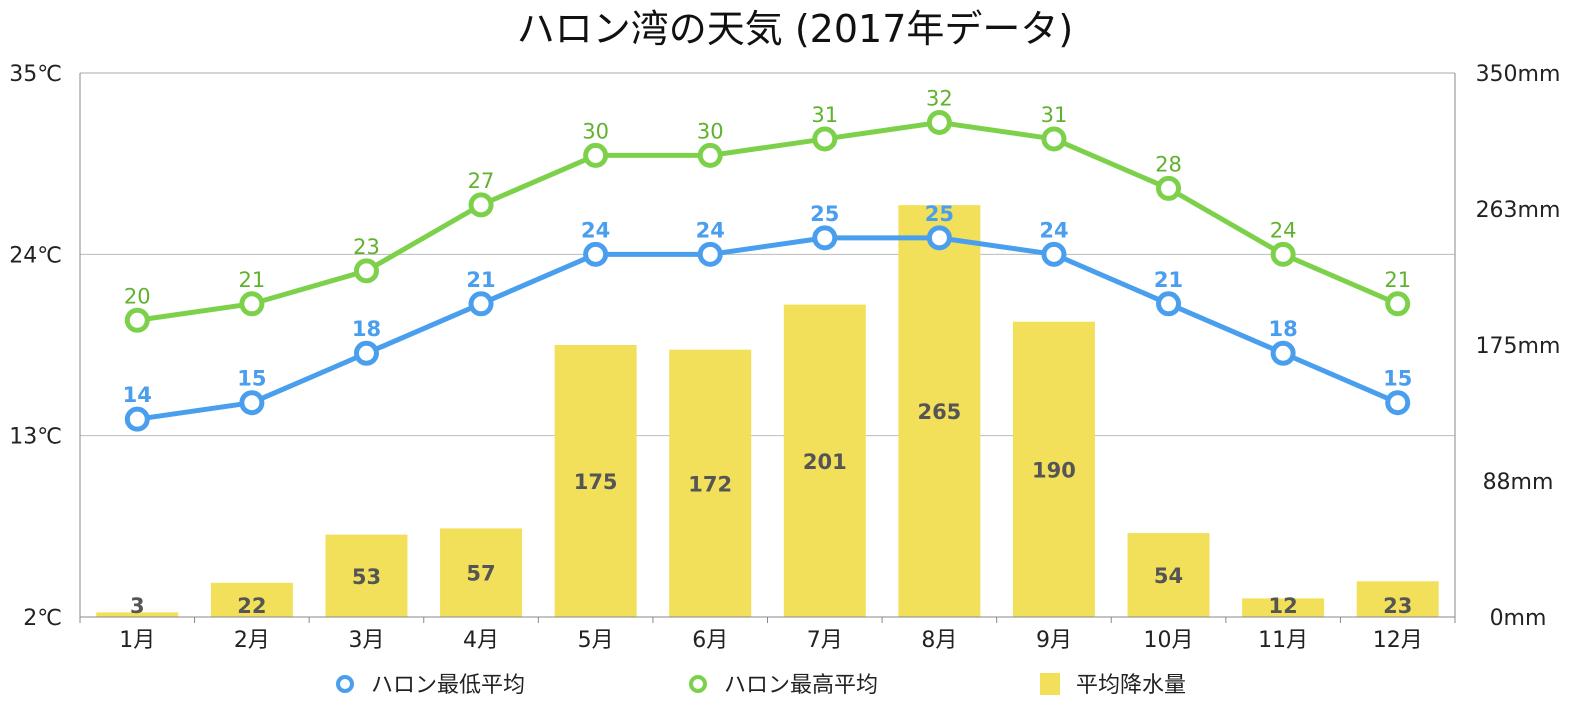 The height and width of the screenshot is (715, 1590). I want to click on x-tick-label: 11月, so click(1283, 640).